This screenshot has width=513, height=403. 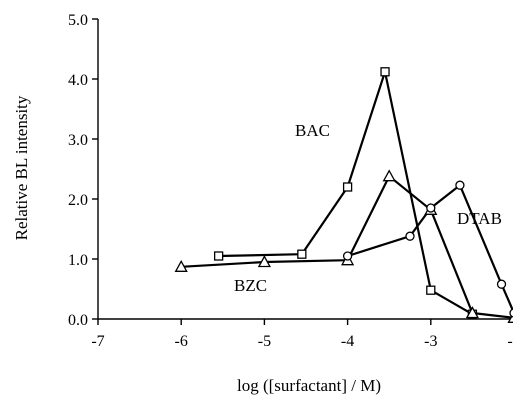 I want to click on y-tick-label: 4.0, so click(x=78, y=80).